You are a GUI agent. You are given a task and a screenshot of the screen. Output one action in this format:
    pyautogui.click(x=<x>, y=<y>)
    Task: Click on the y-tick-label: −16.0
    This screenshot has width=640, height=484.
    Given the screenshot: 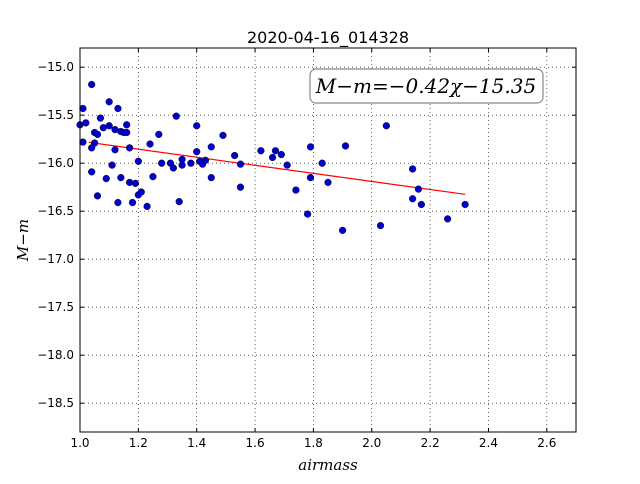 What is the action you would take?
    pyautogui.click(x=55, y=163)
    